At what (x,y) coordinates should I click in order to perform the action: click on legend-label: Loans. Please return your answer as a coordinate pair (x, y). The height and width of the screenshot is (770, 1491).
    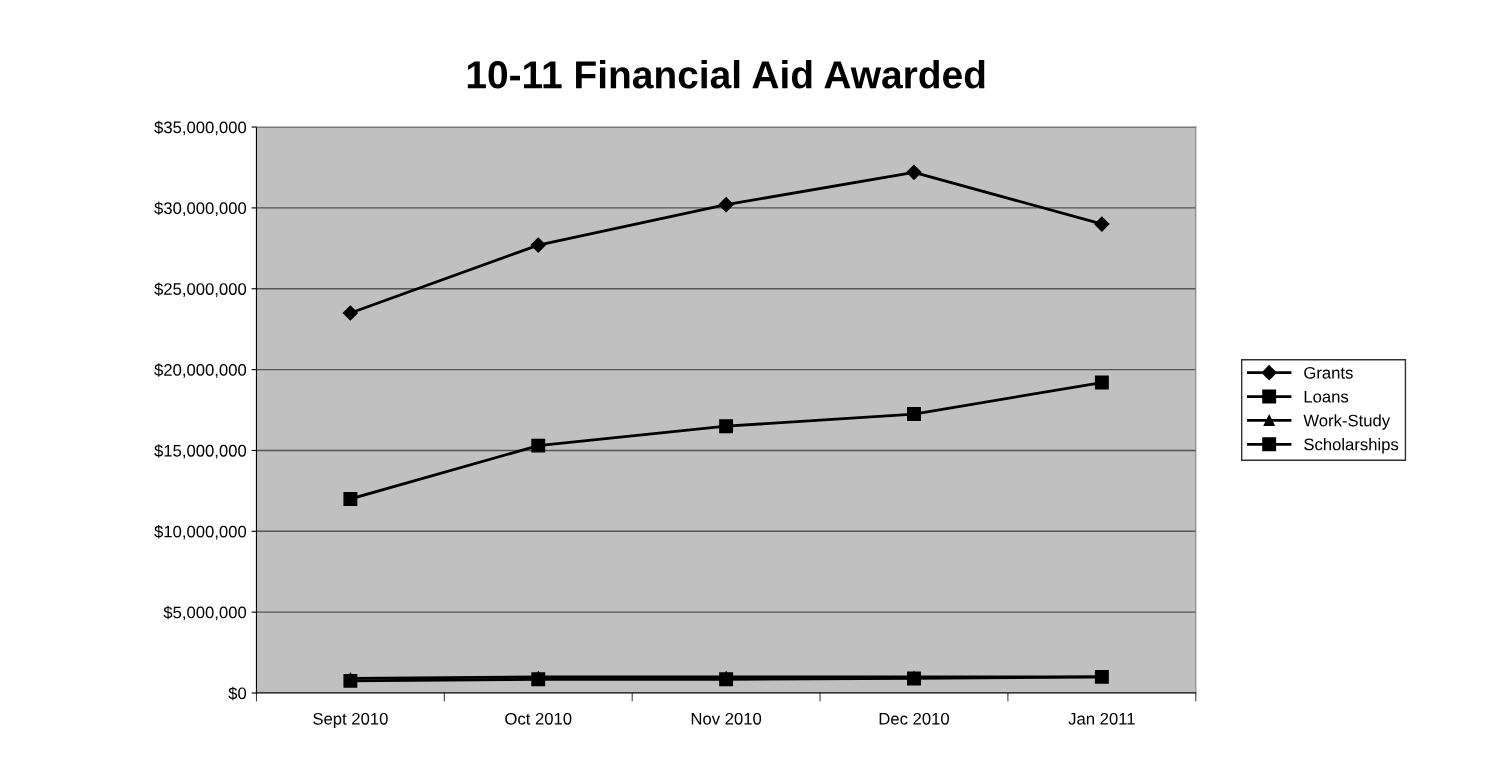
    Looking at the image, I should click on (1326, 396).